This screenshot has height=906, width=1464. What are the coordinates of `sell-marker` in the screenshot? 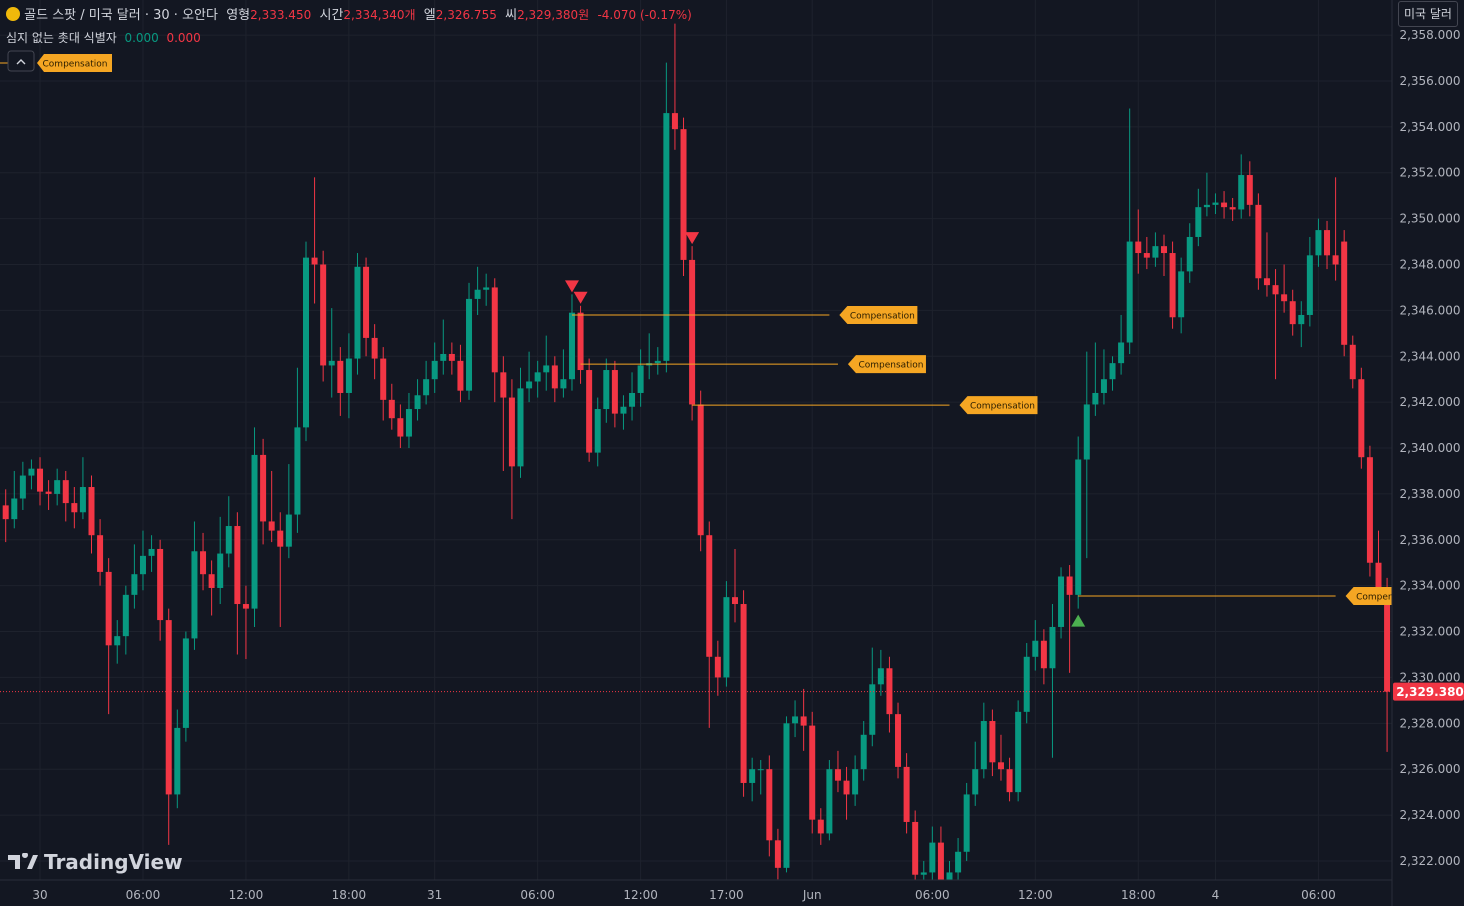 It's located at (571, 286).